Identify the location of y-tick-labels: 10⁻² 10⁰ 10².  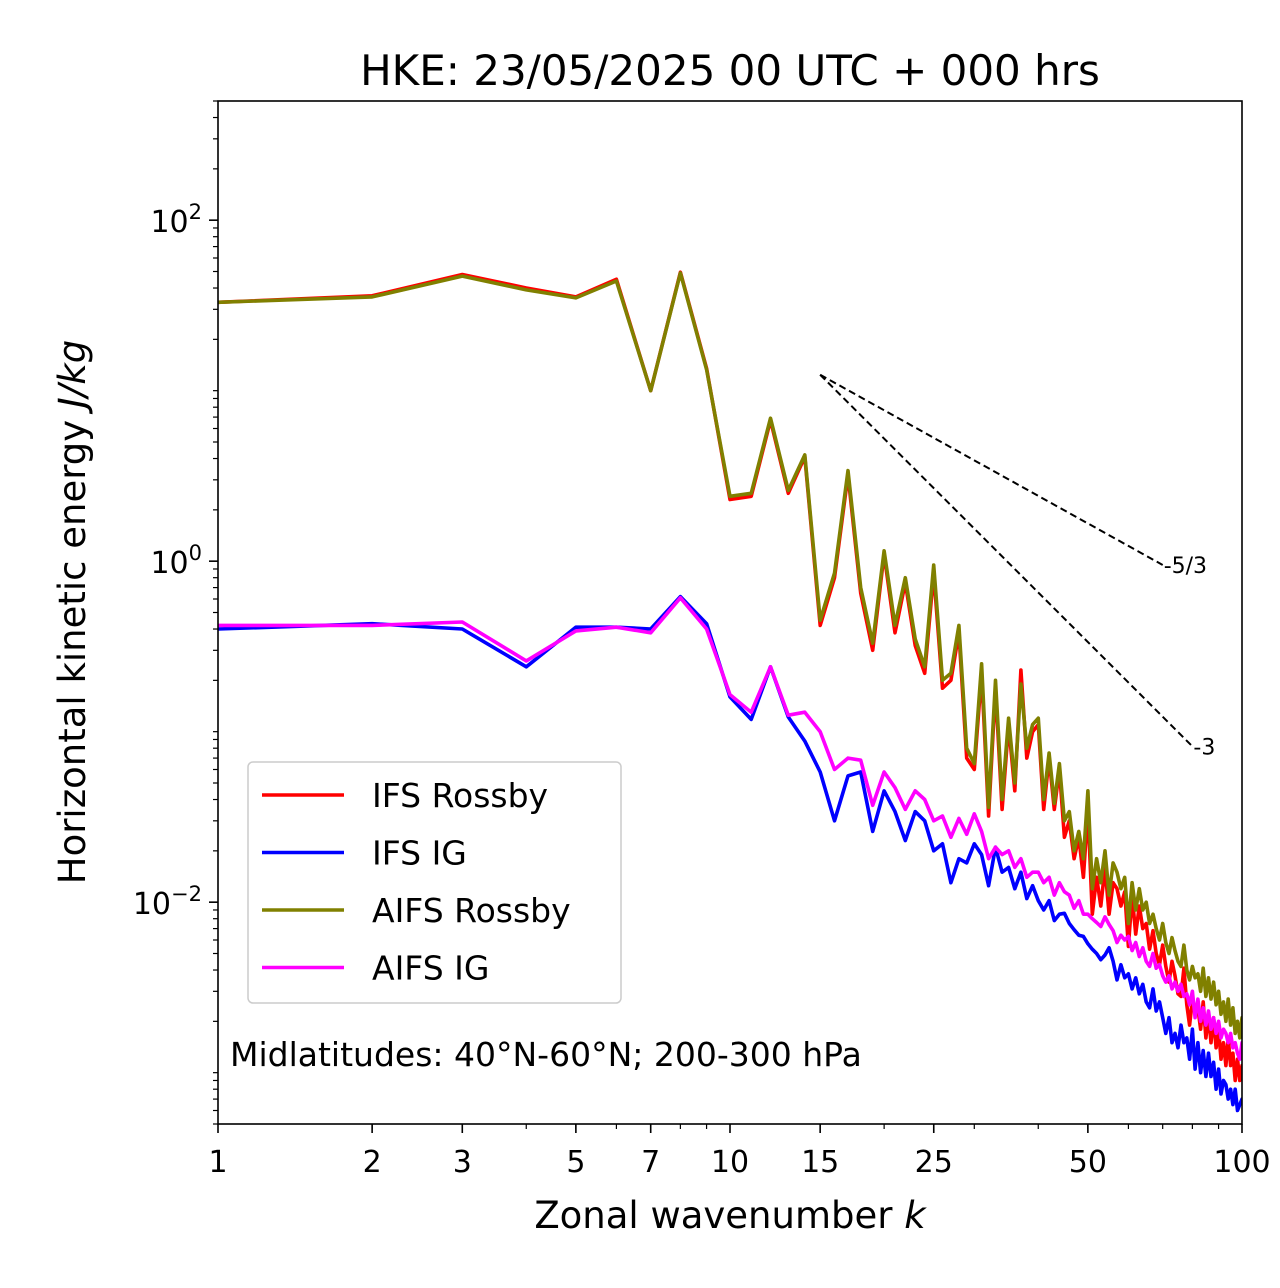
(167, 561).